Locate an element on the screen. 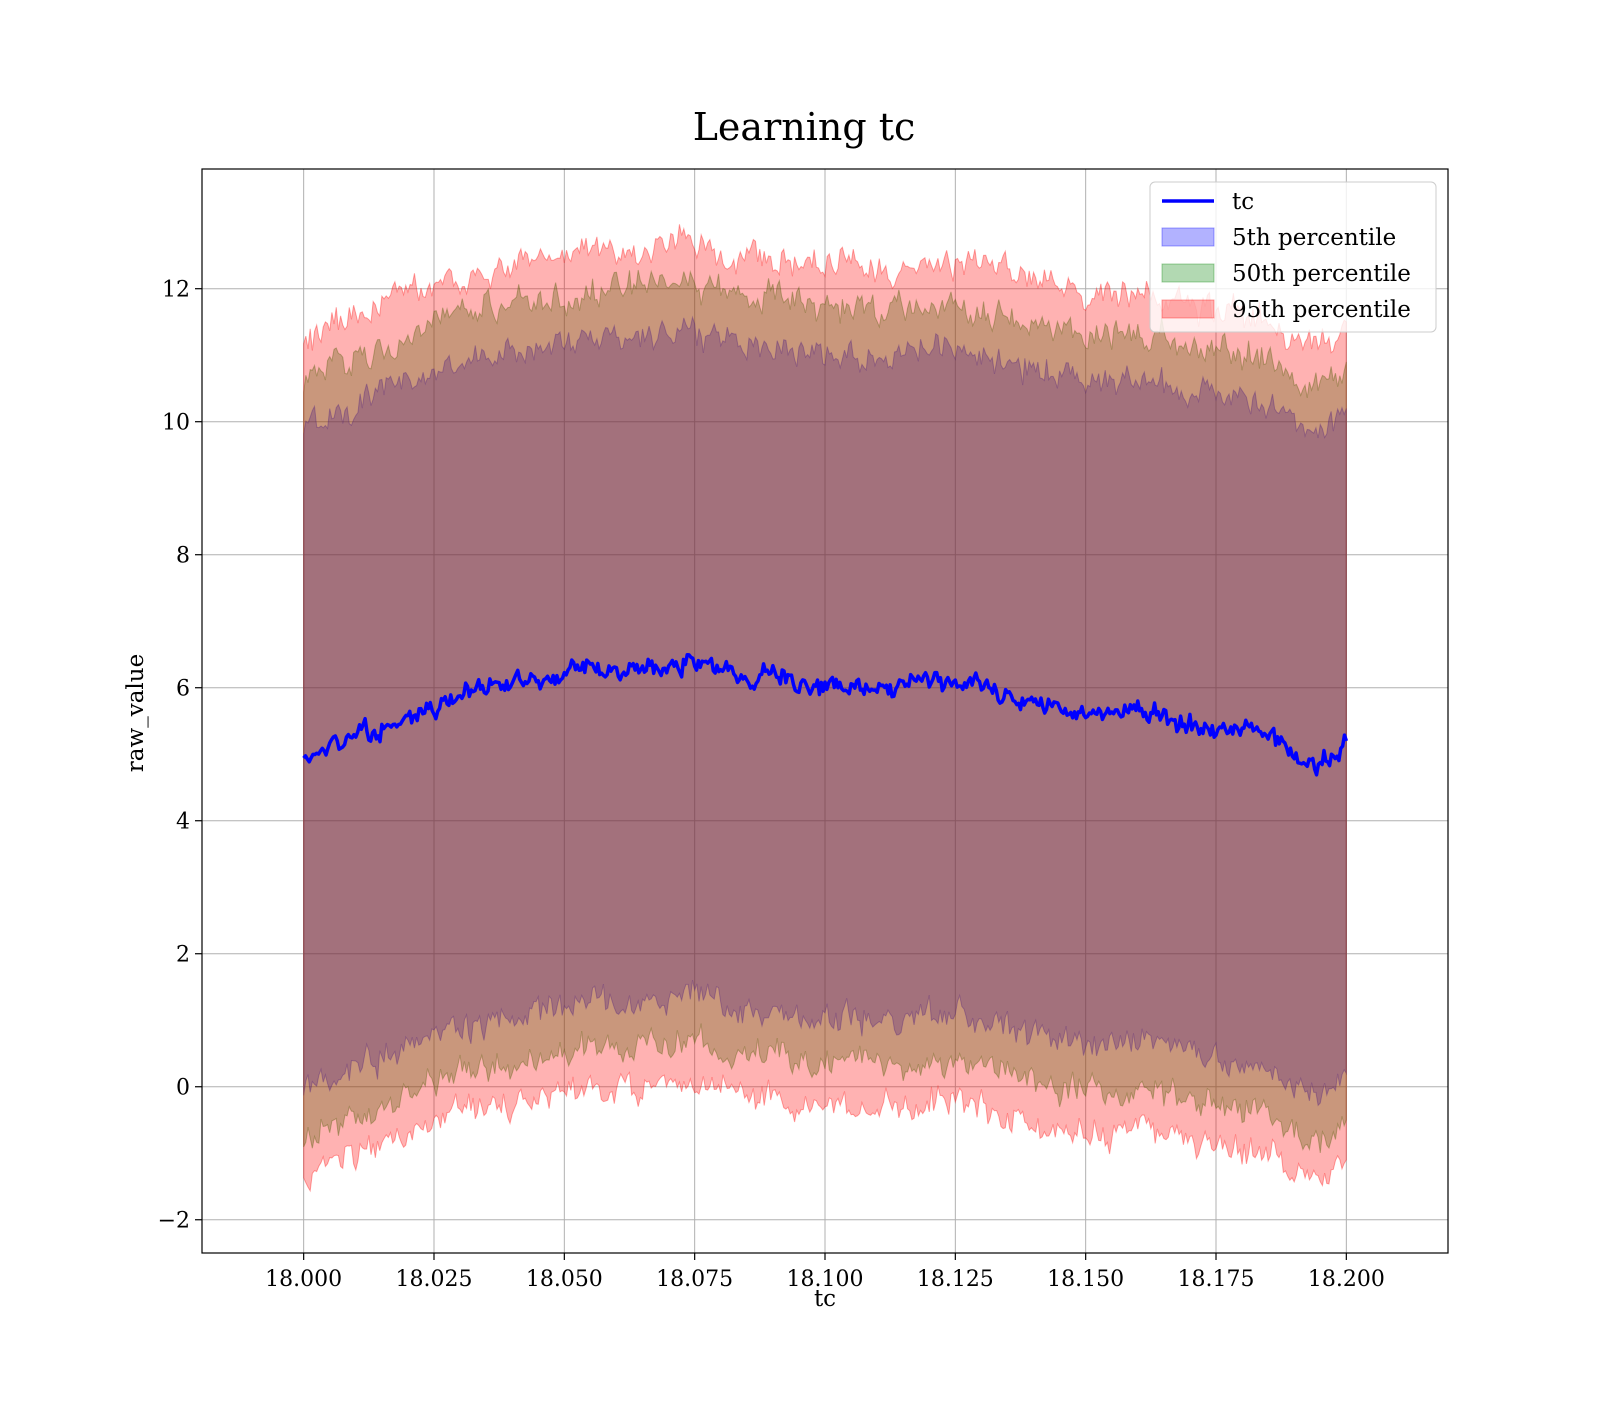 The width and height of the screenshot is (1600, 1404). series-line-tc is located at coordinates (825, 715).